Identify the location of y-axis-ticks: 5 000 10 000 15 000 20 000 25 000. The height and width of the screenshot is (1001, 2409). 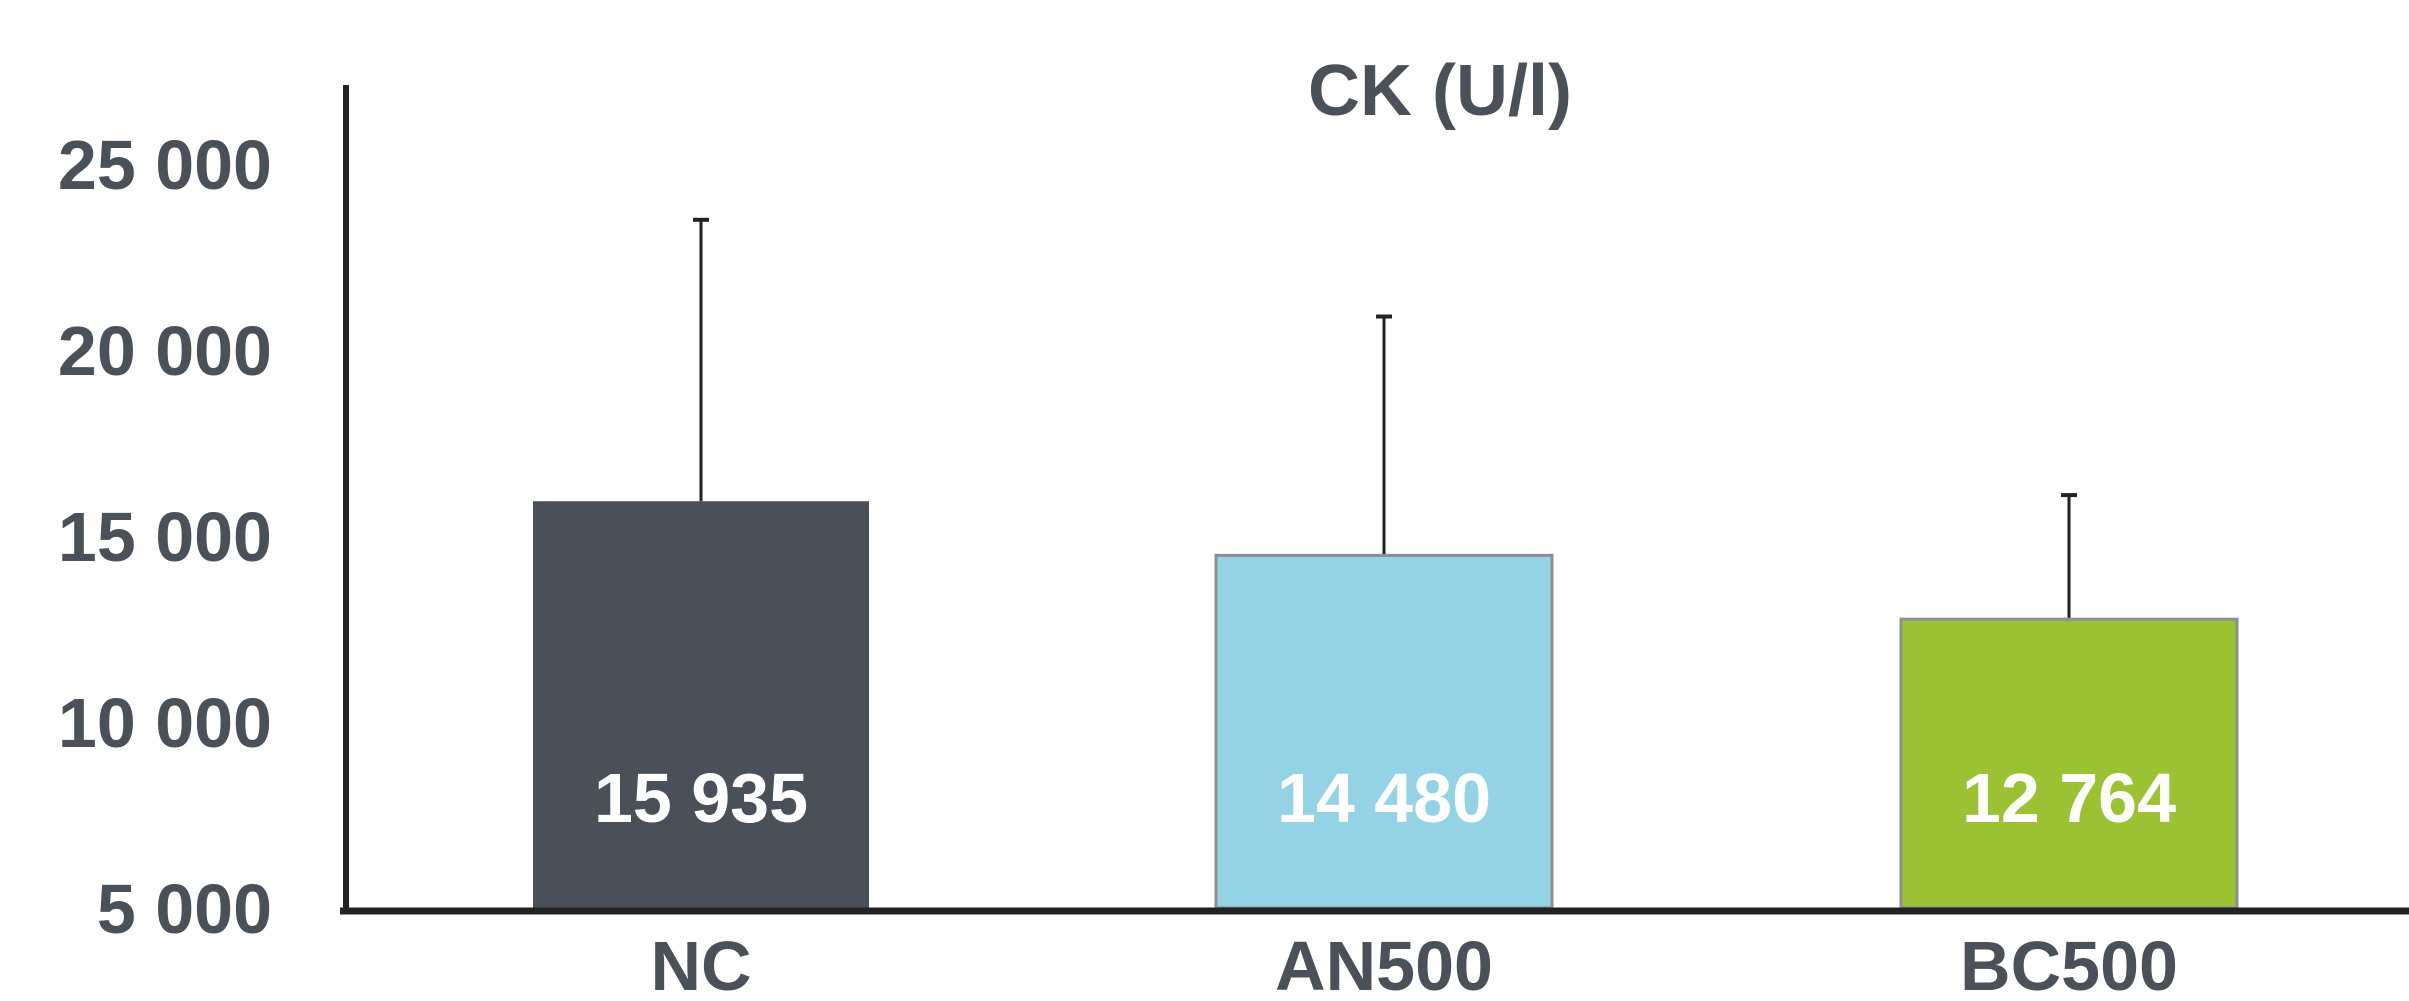
(165, 537).